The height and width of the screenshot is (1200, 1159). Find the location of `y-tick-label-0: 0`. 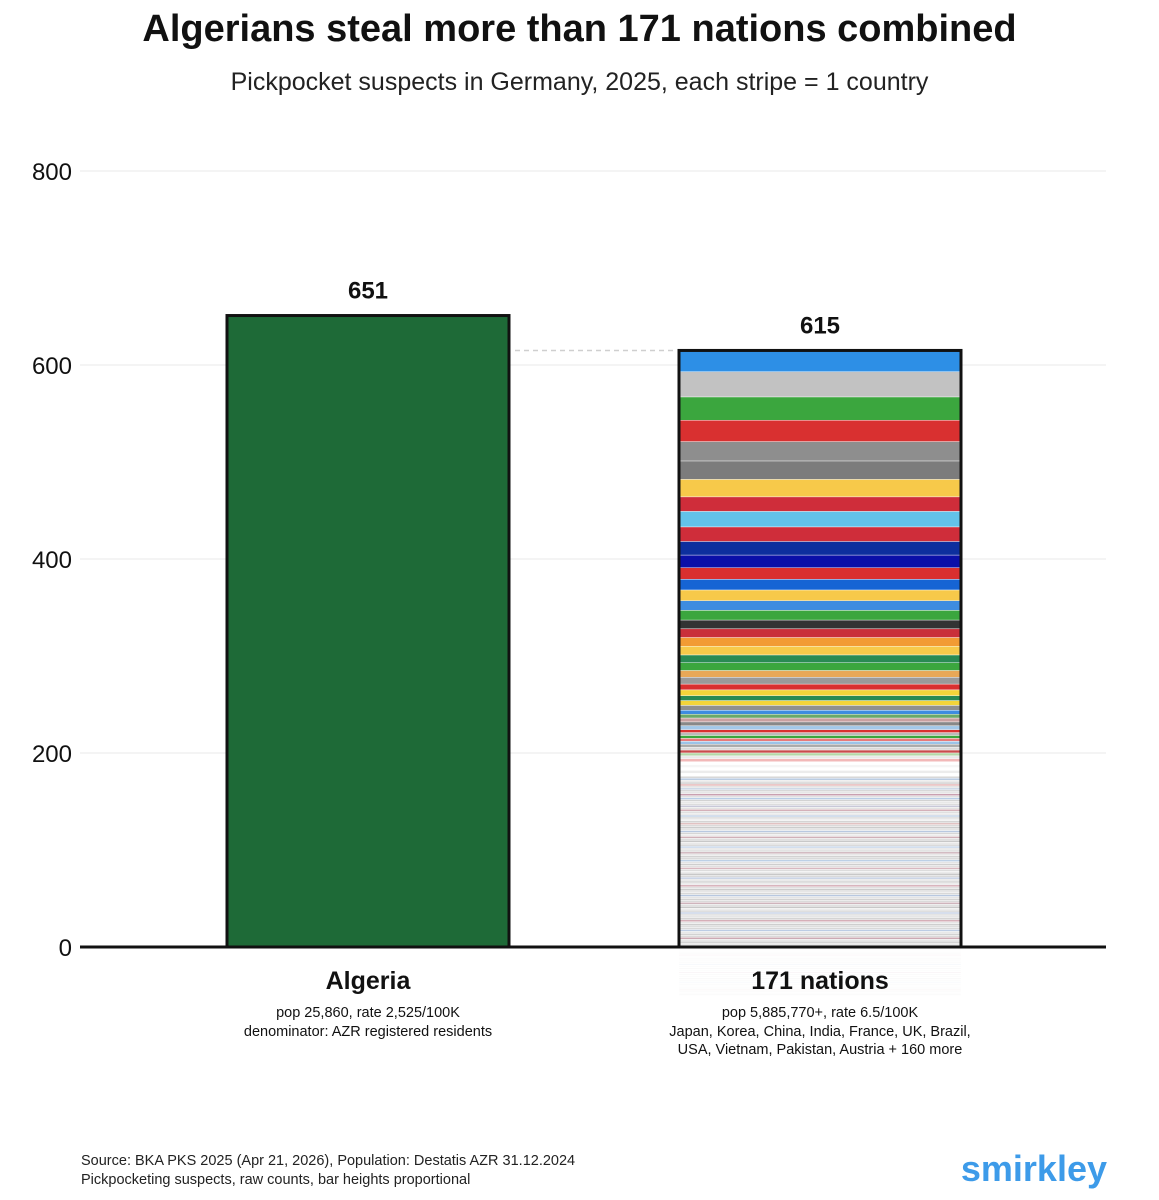

y-tick-label-0: 0 is located at coordinates (65, 948).